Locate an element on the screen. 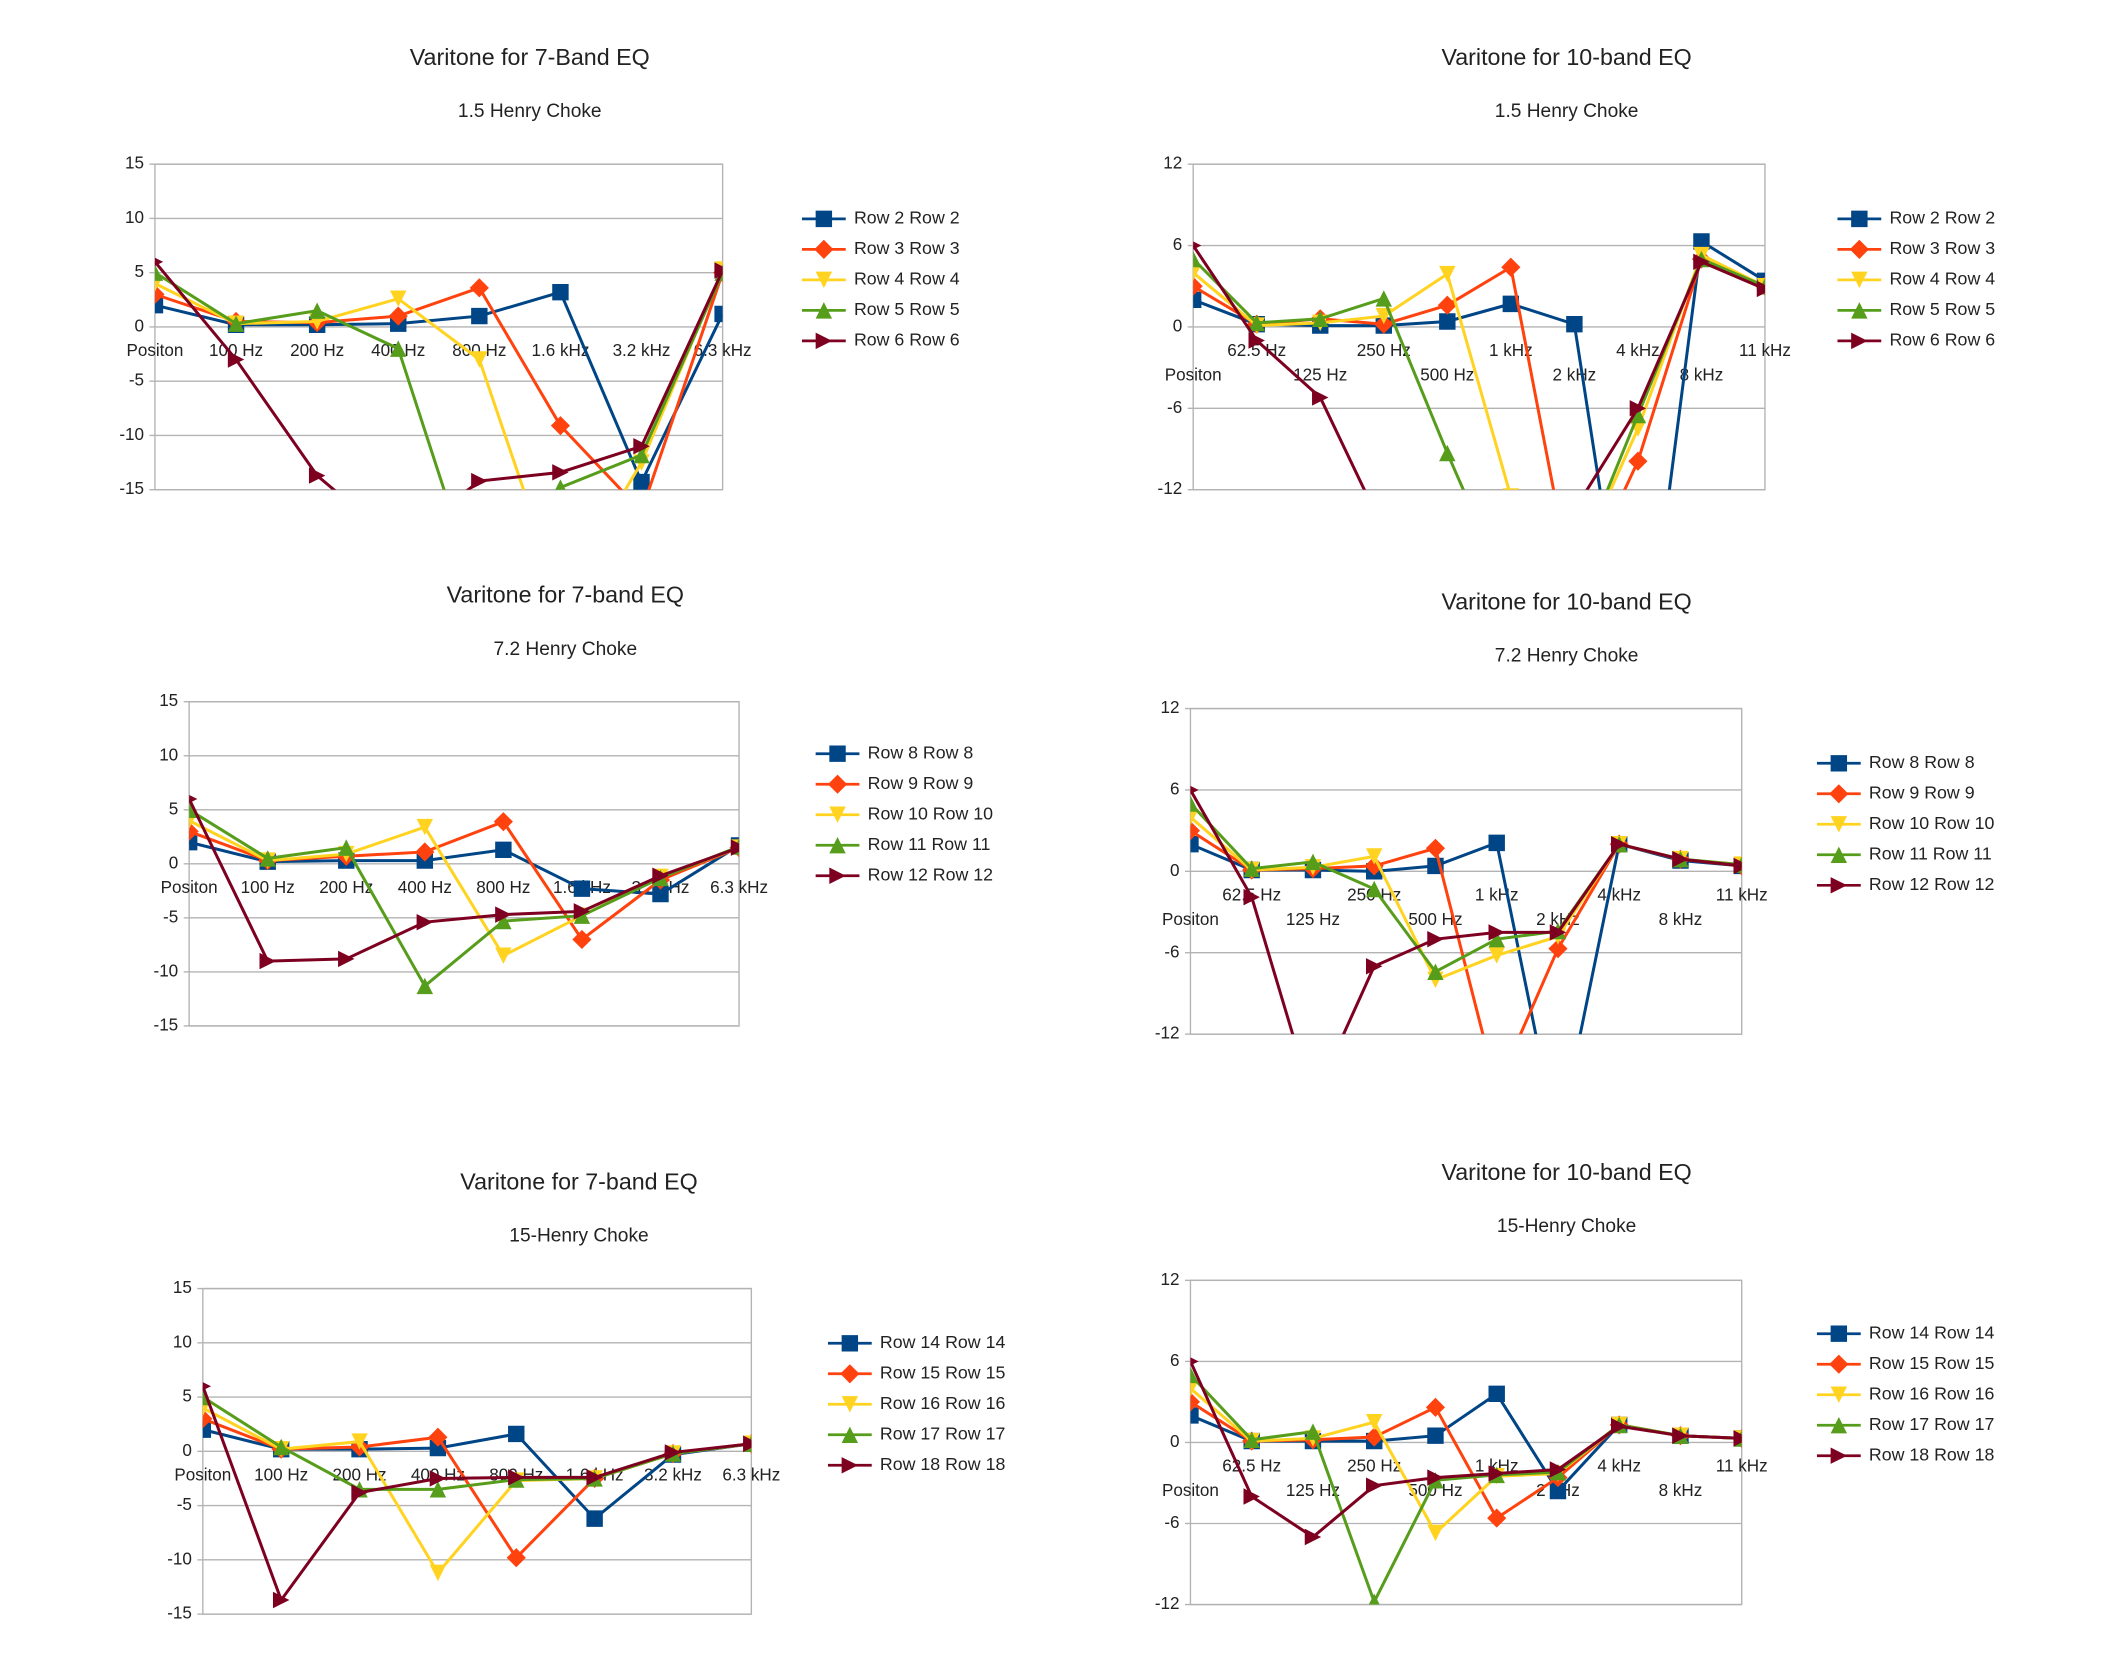 This screenshot has height=1662, width=2121. x-tick-label: 200 Hz is located at coordinates (346, 887).